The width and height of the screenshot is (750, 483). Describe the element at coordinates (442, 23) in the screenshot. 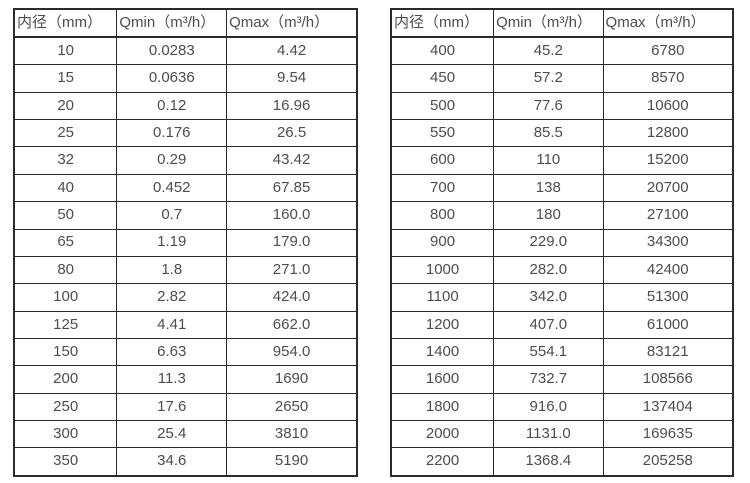

I see `header-inner-diameter: 内径（mm）` at that location.